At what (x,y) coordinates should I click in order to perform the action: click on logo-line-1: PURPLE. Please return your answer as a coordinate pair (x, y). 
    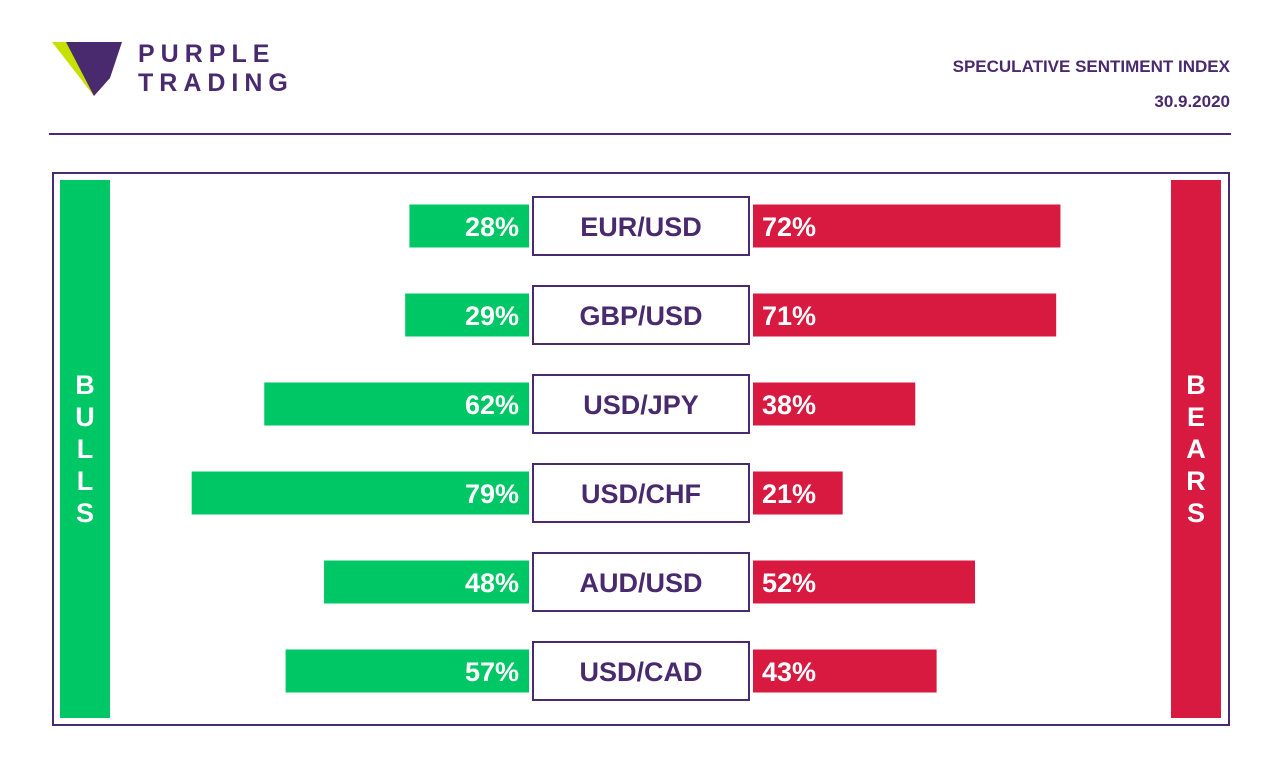
    Looking at the image, I should click on (207, 54).